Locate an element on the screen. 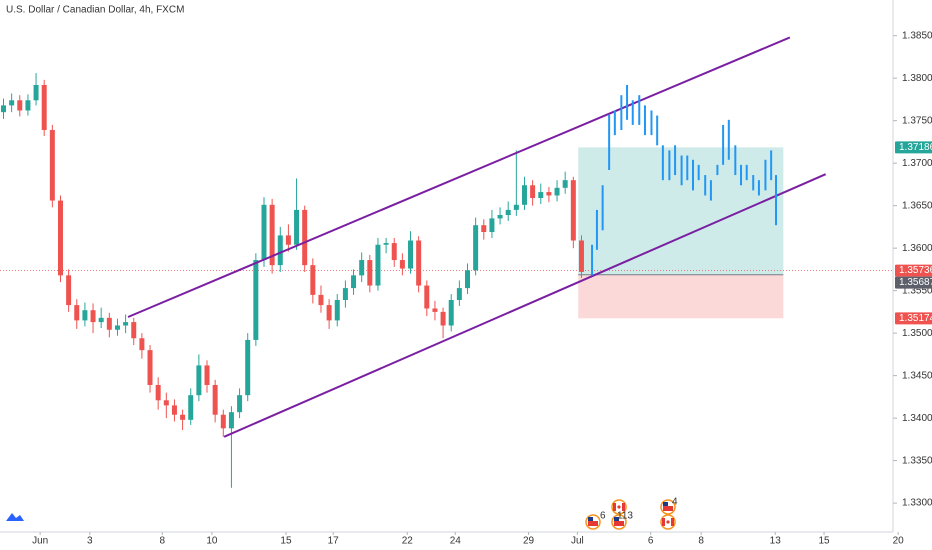  price-label: 1.35736 is located at coordinates (915, 270).